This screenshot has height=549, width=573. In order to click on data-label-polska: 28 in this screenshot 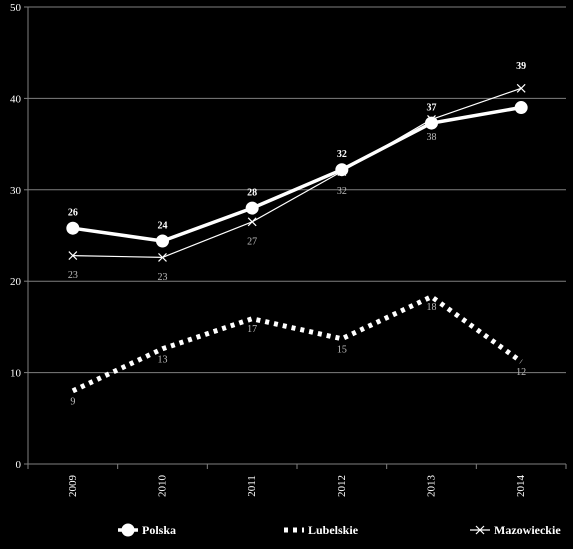, I will do `click(252, 193)`.